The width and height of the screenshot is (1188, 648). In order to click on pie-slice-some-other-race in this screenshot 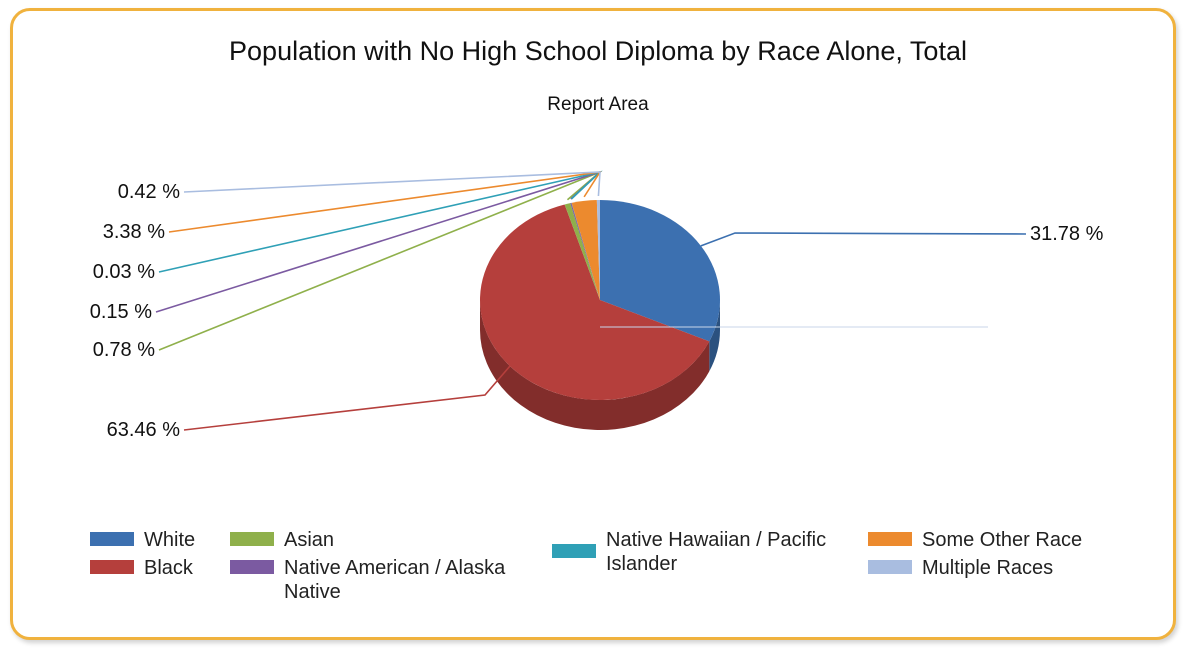, I will do `click(585, 250)`.